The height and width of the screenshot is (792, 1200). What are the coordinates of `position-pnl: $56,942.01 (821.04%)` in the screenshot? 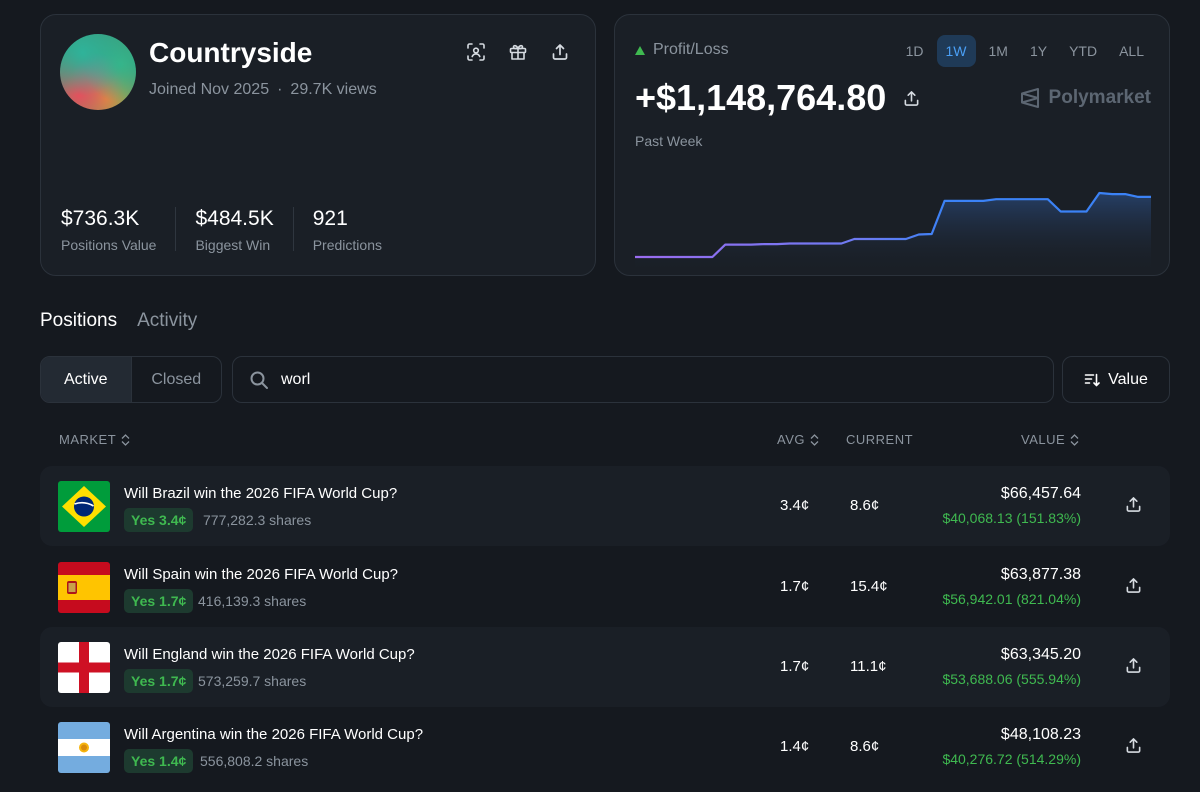 It's located at (1011, 599).